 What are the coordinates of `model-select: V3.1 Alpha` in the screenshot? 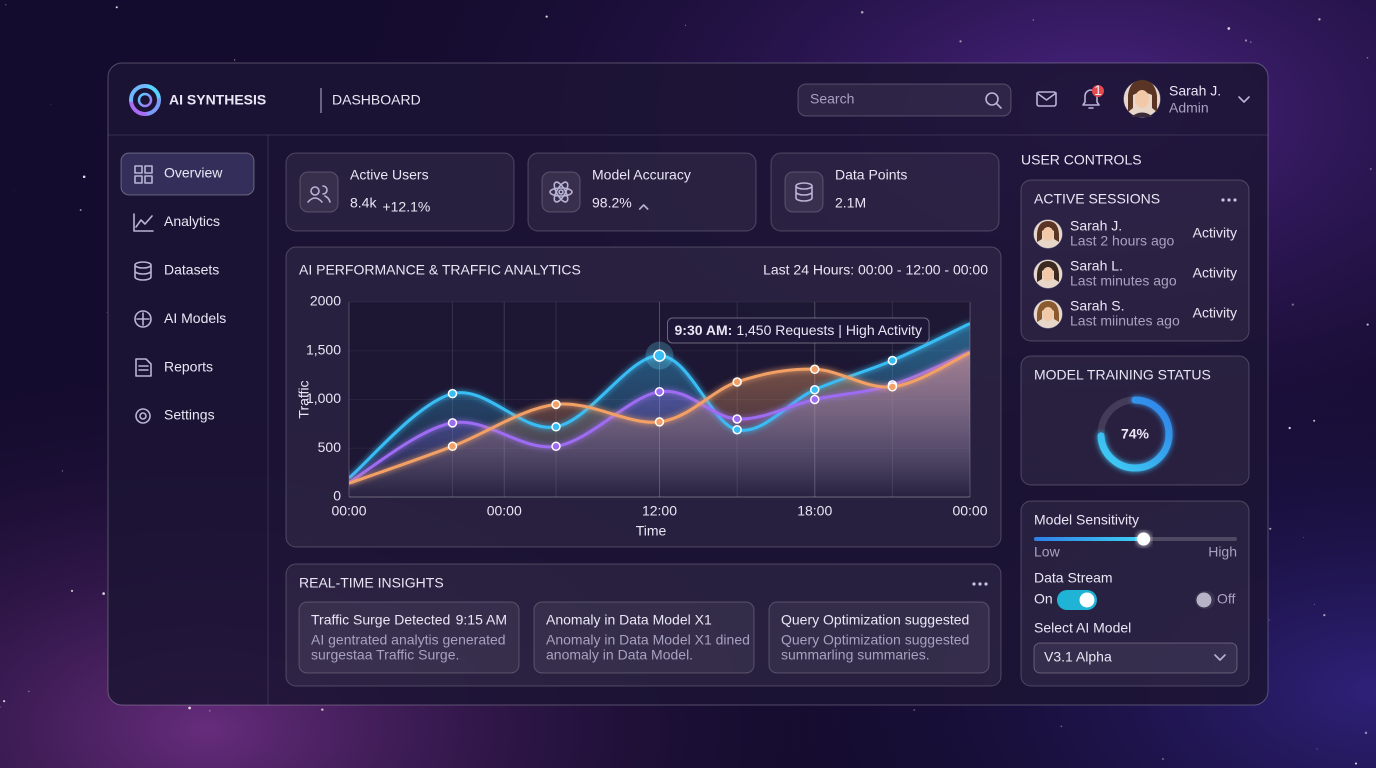 It's located at (1135, 658).